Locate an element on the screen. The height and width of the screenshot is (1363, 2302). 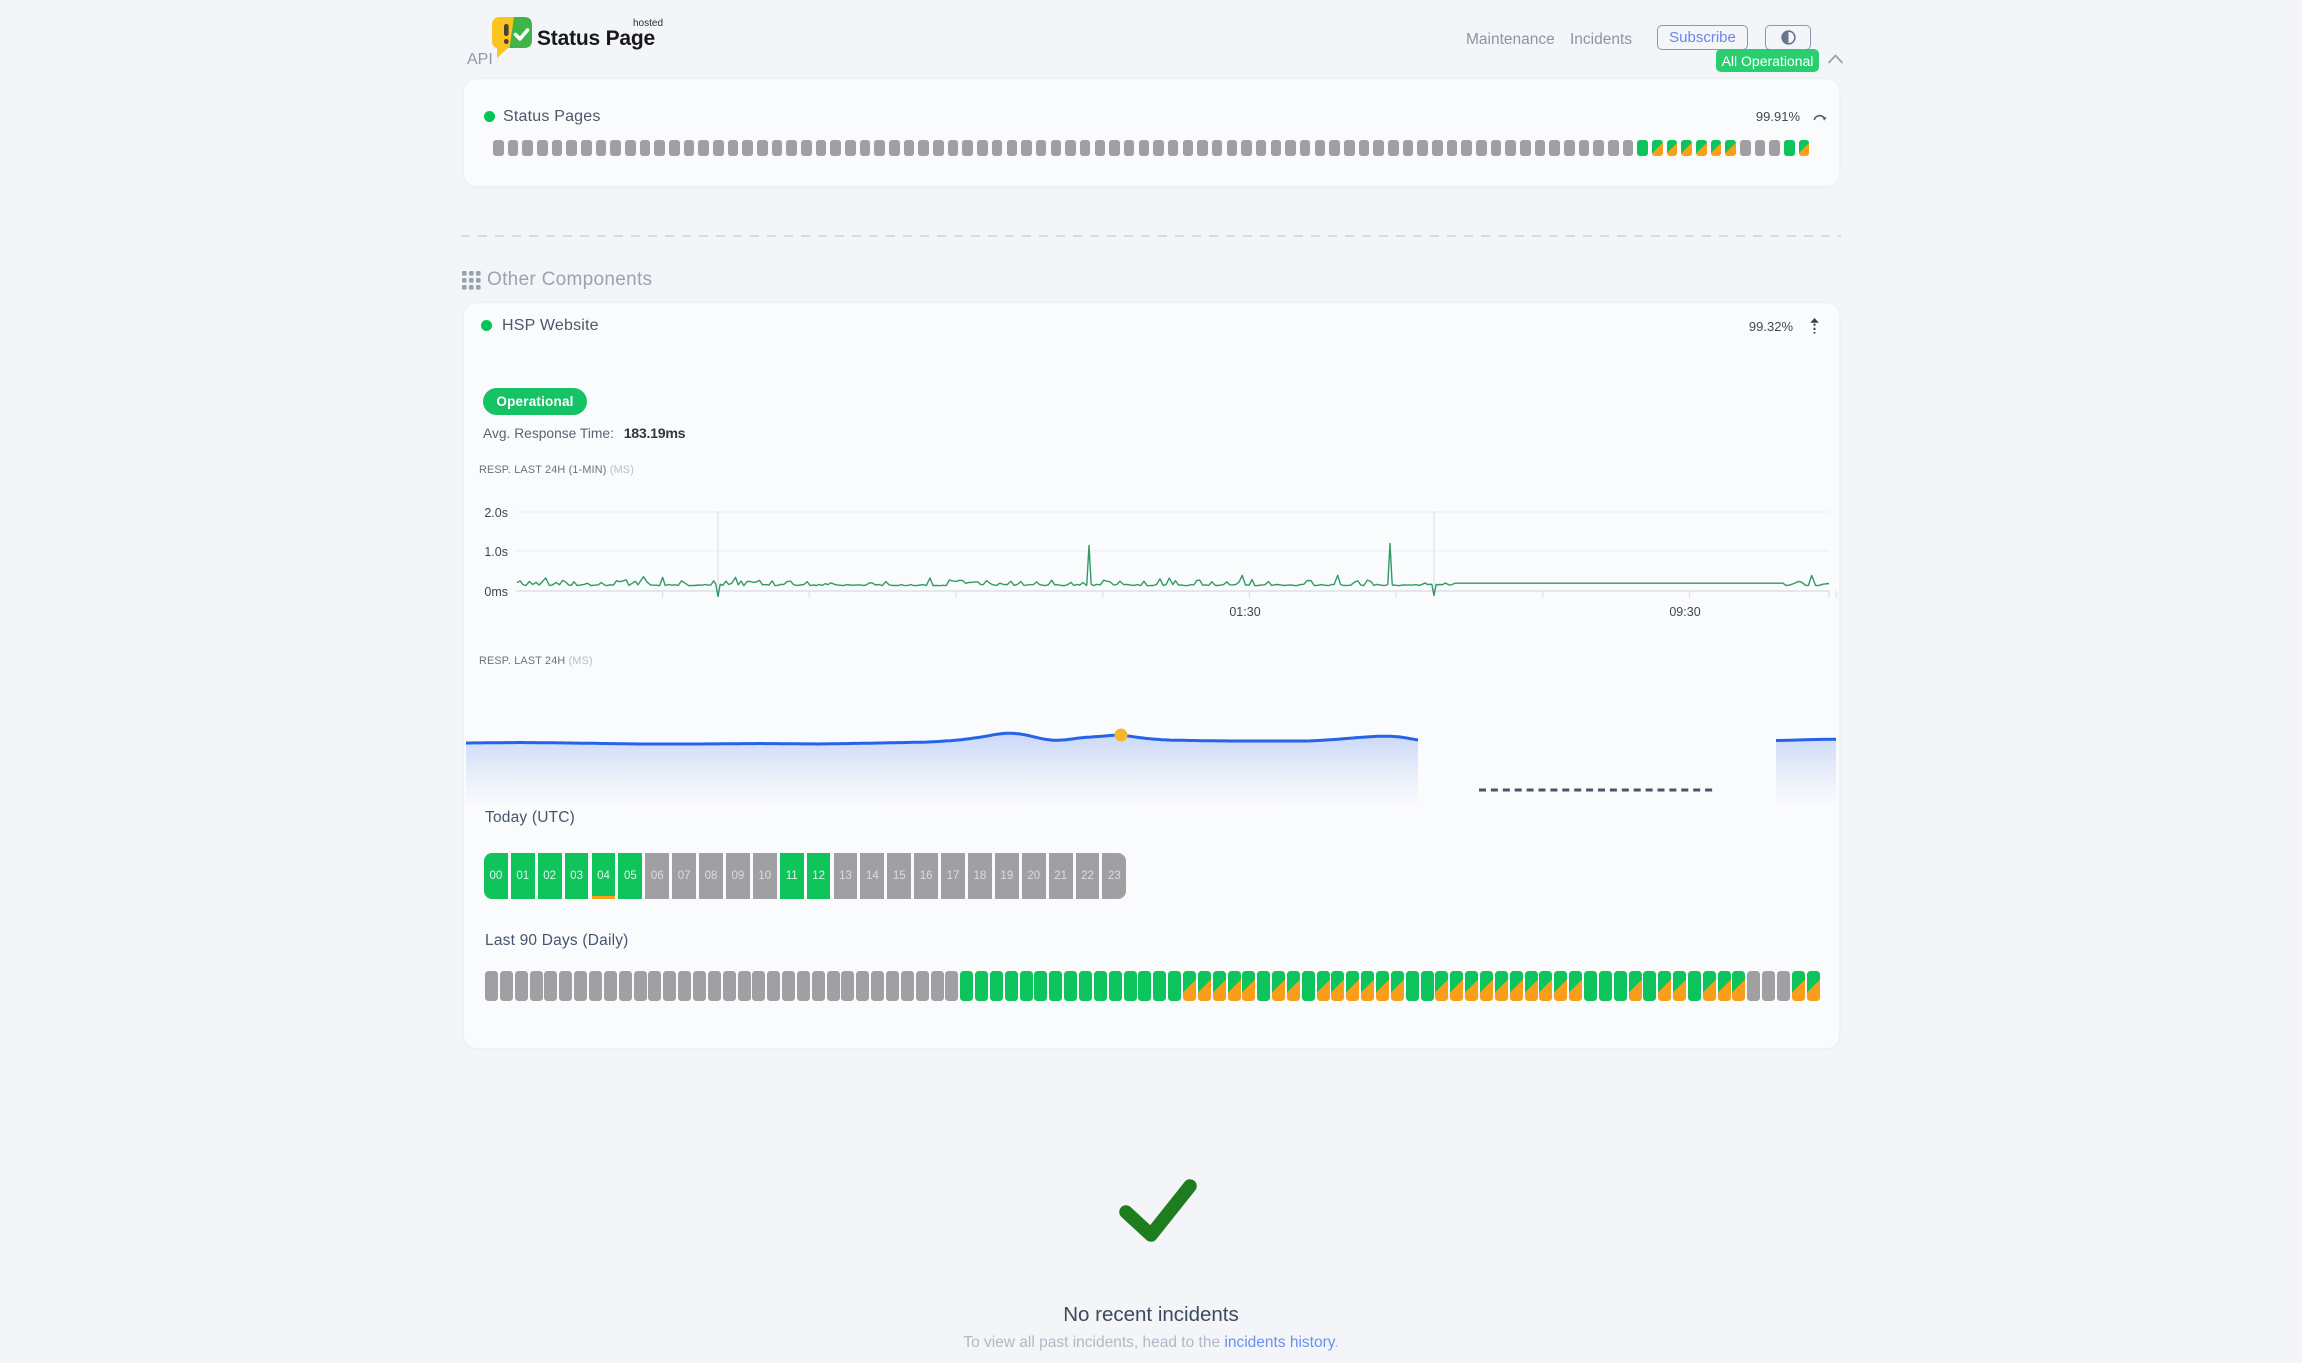
svg-text: 09:30 is located at coordinates (1684, 612).